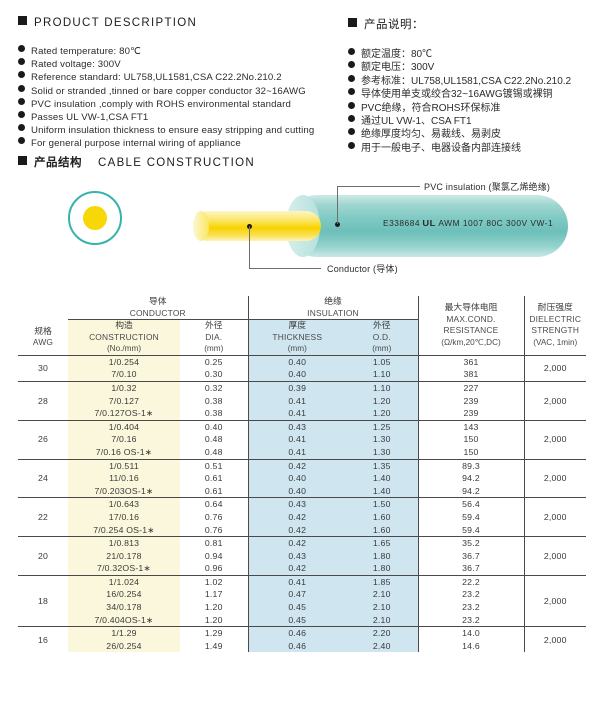  I want to click on cell-od: 1.25 1.30 1.30, so click(382, 439).